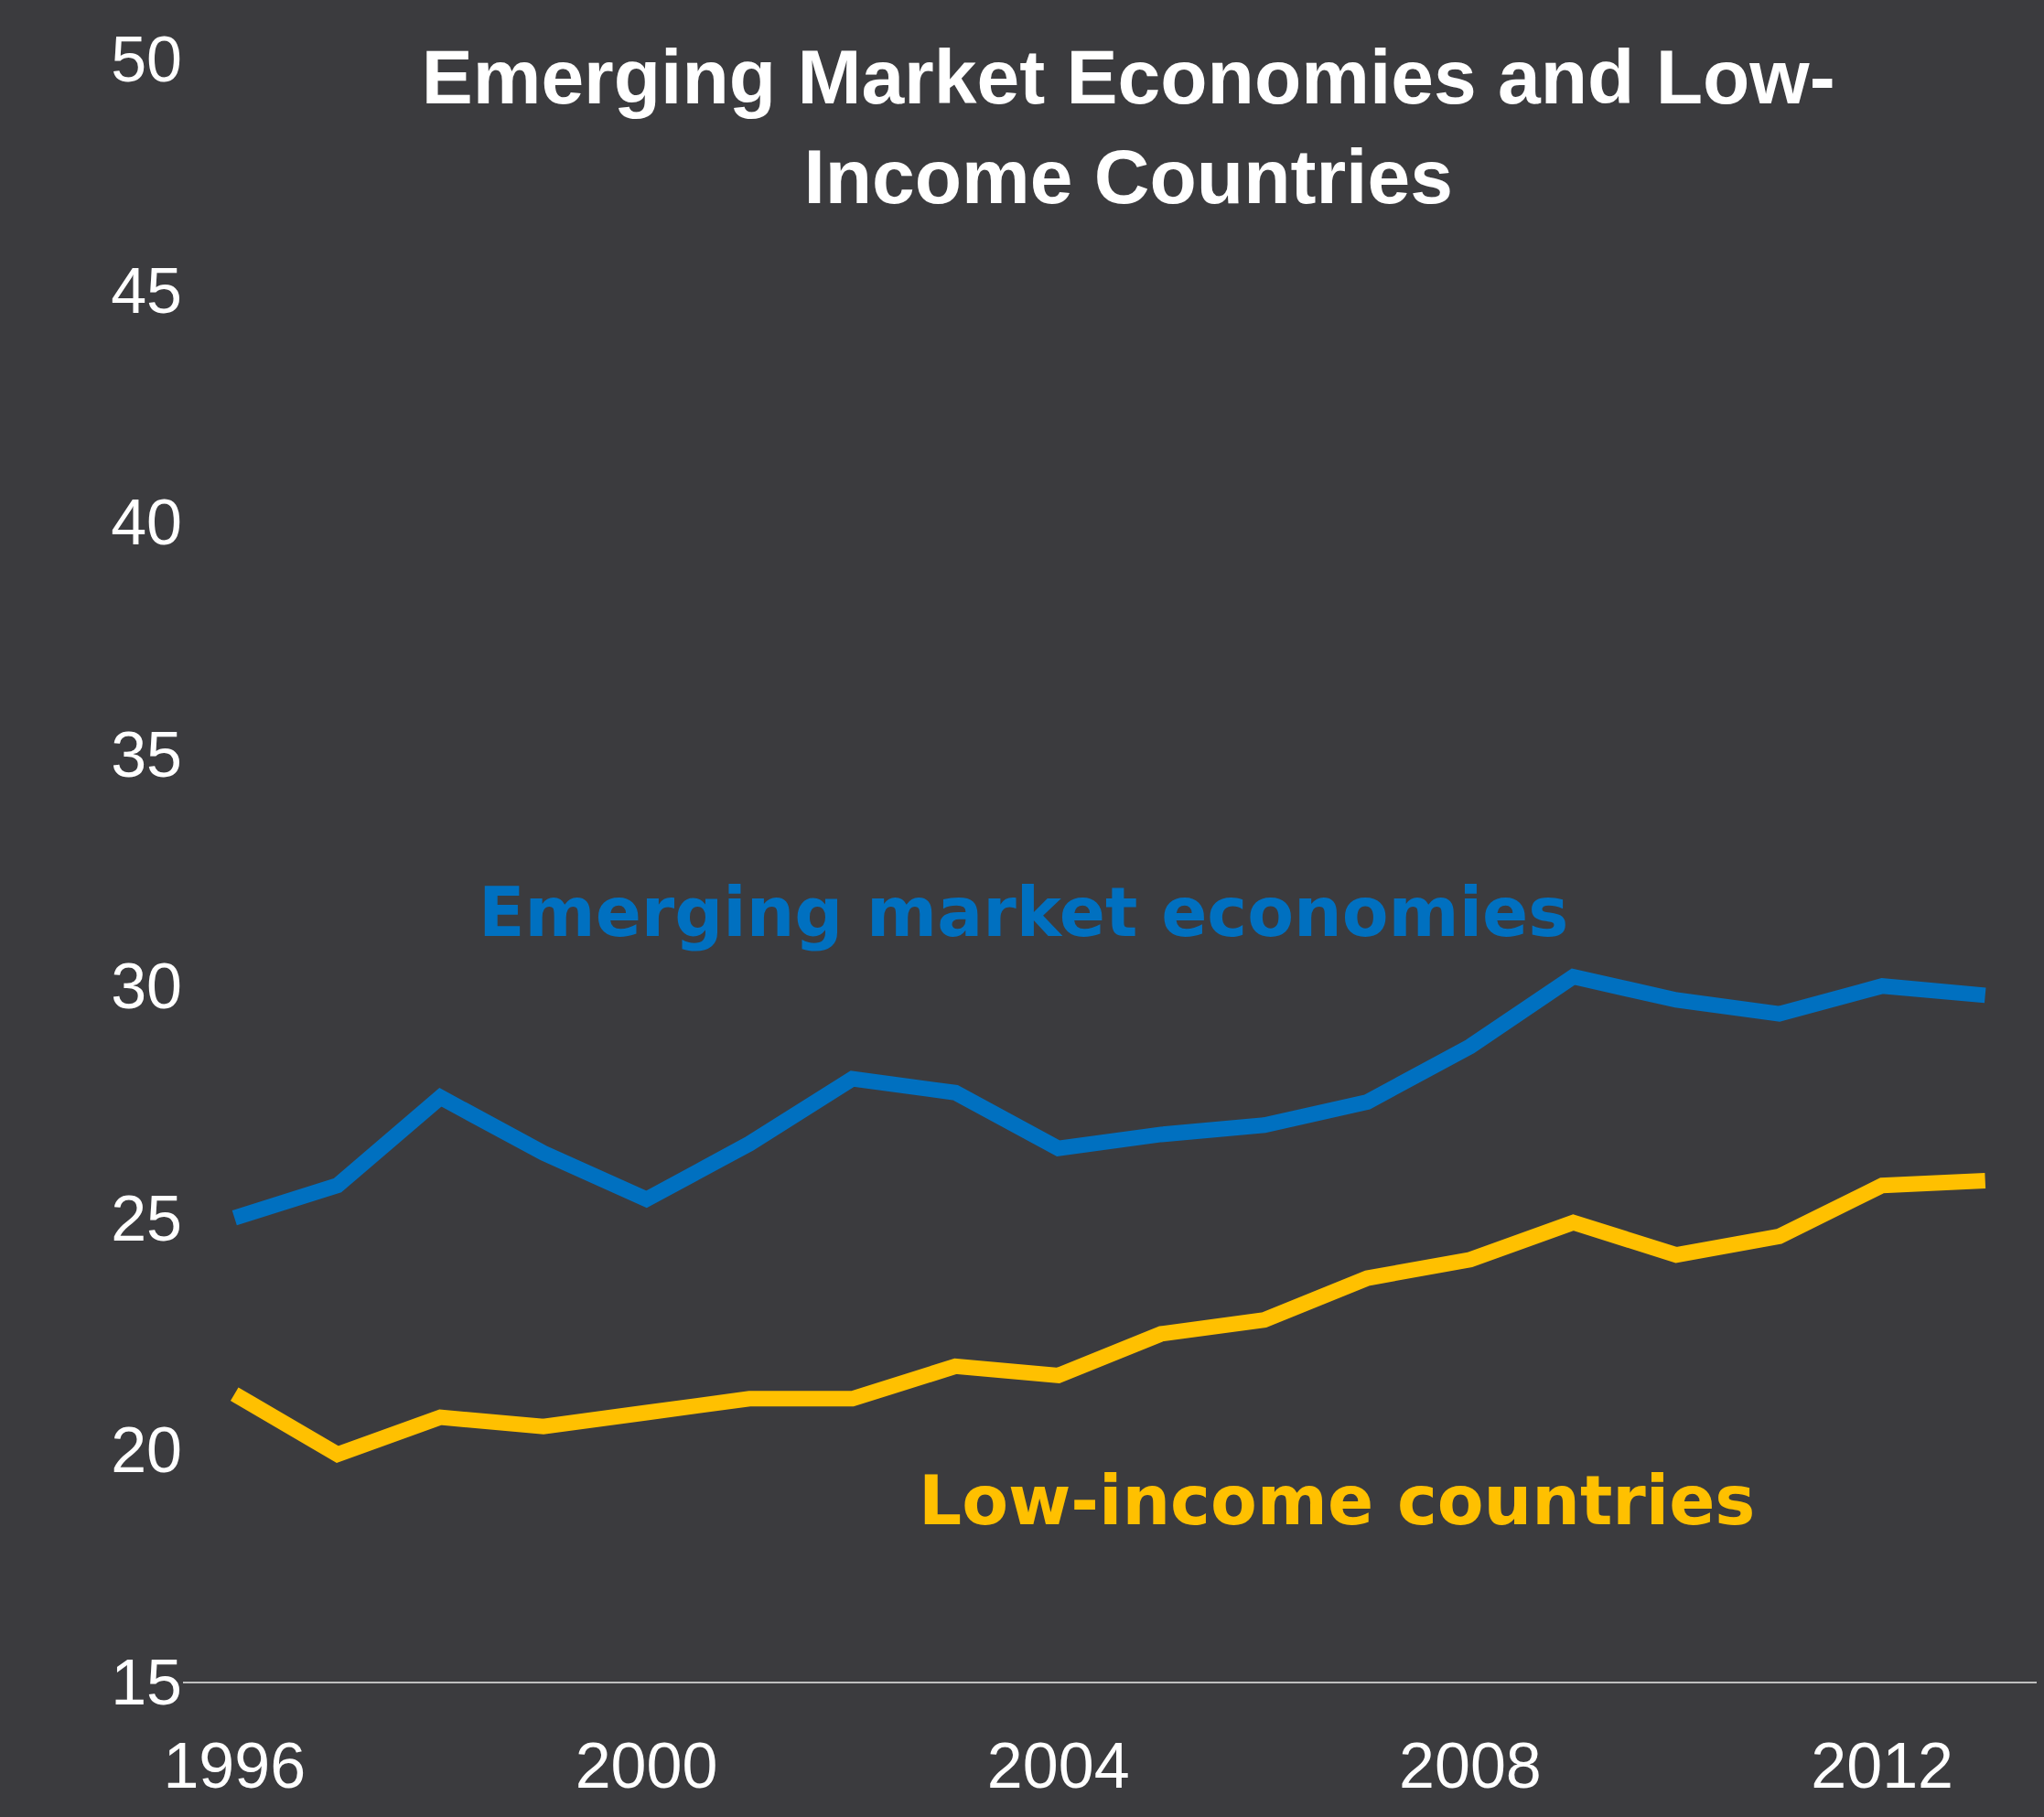 Image resolution: width=2044 pixels, height=1817 pixels. I want to click on y-tick-label: 15, so click(146, 1682).